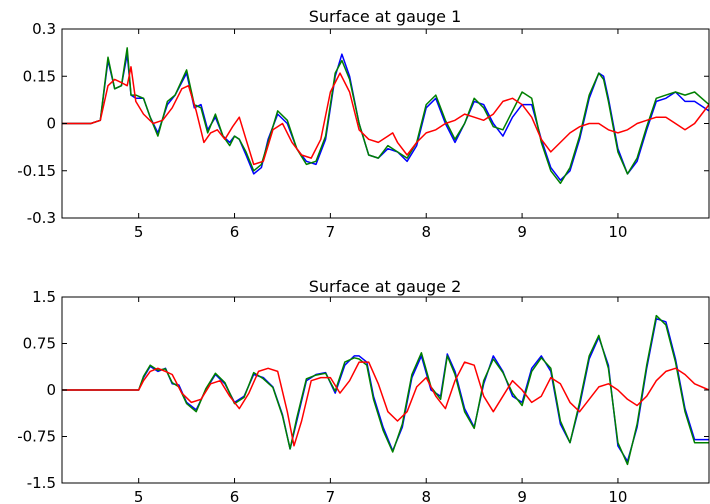 This screenshot has height=504, width=710. What do you see at coordinates (44, 29) in the screenshot?
I see `y-tick-label: 0.3` at bounding box center [44, 29].